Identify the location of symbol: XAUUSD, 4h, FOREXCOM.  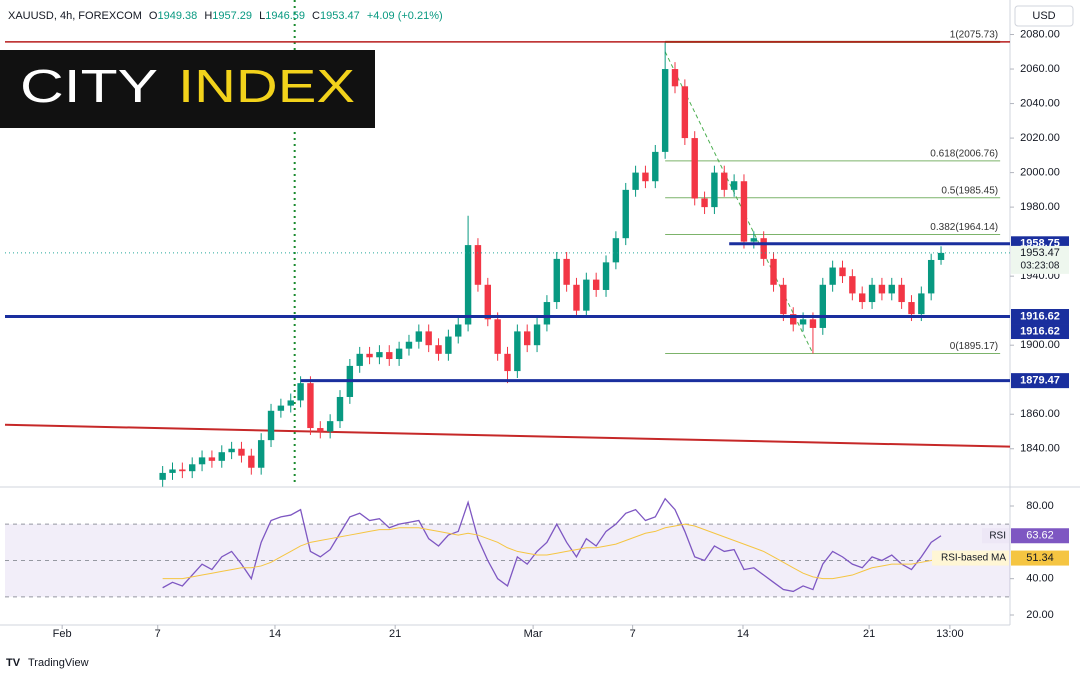
(75, 16).